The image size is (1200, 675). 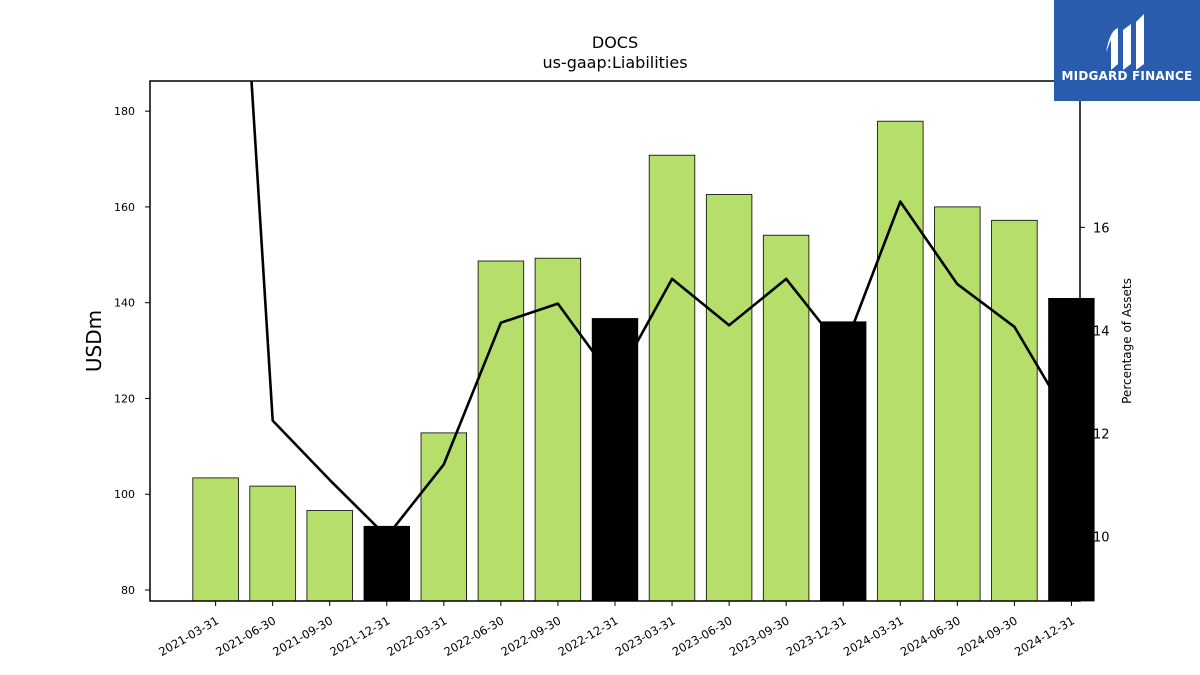 I want to click on x-tick-label: 2022-06-30, so click(x=474, y=636).